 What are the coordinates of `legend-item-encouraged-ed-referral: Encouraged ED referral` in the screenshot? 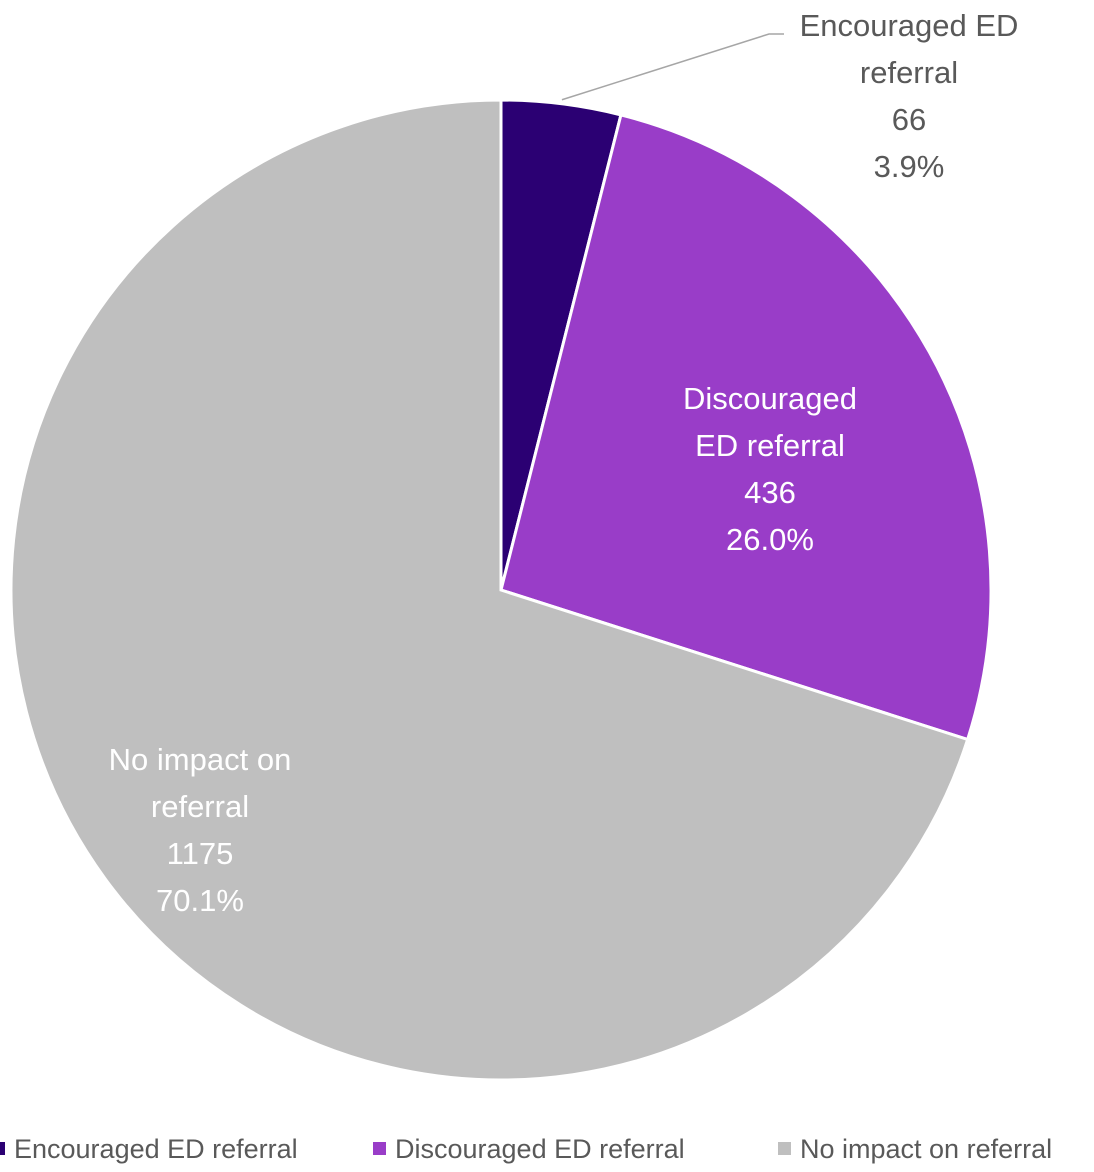 It's located at (149, 1149).